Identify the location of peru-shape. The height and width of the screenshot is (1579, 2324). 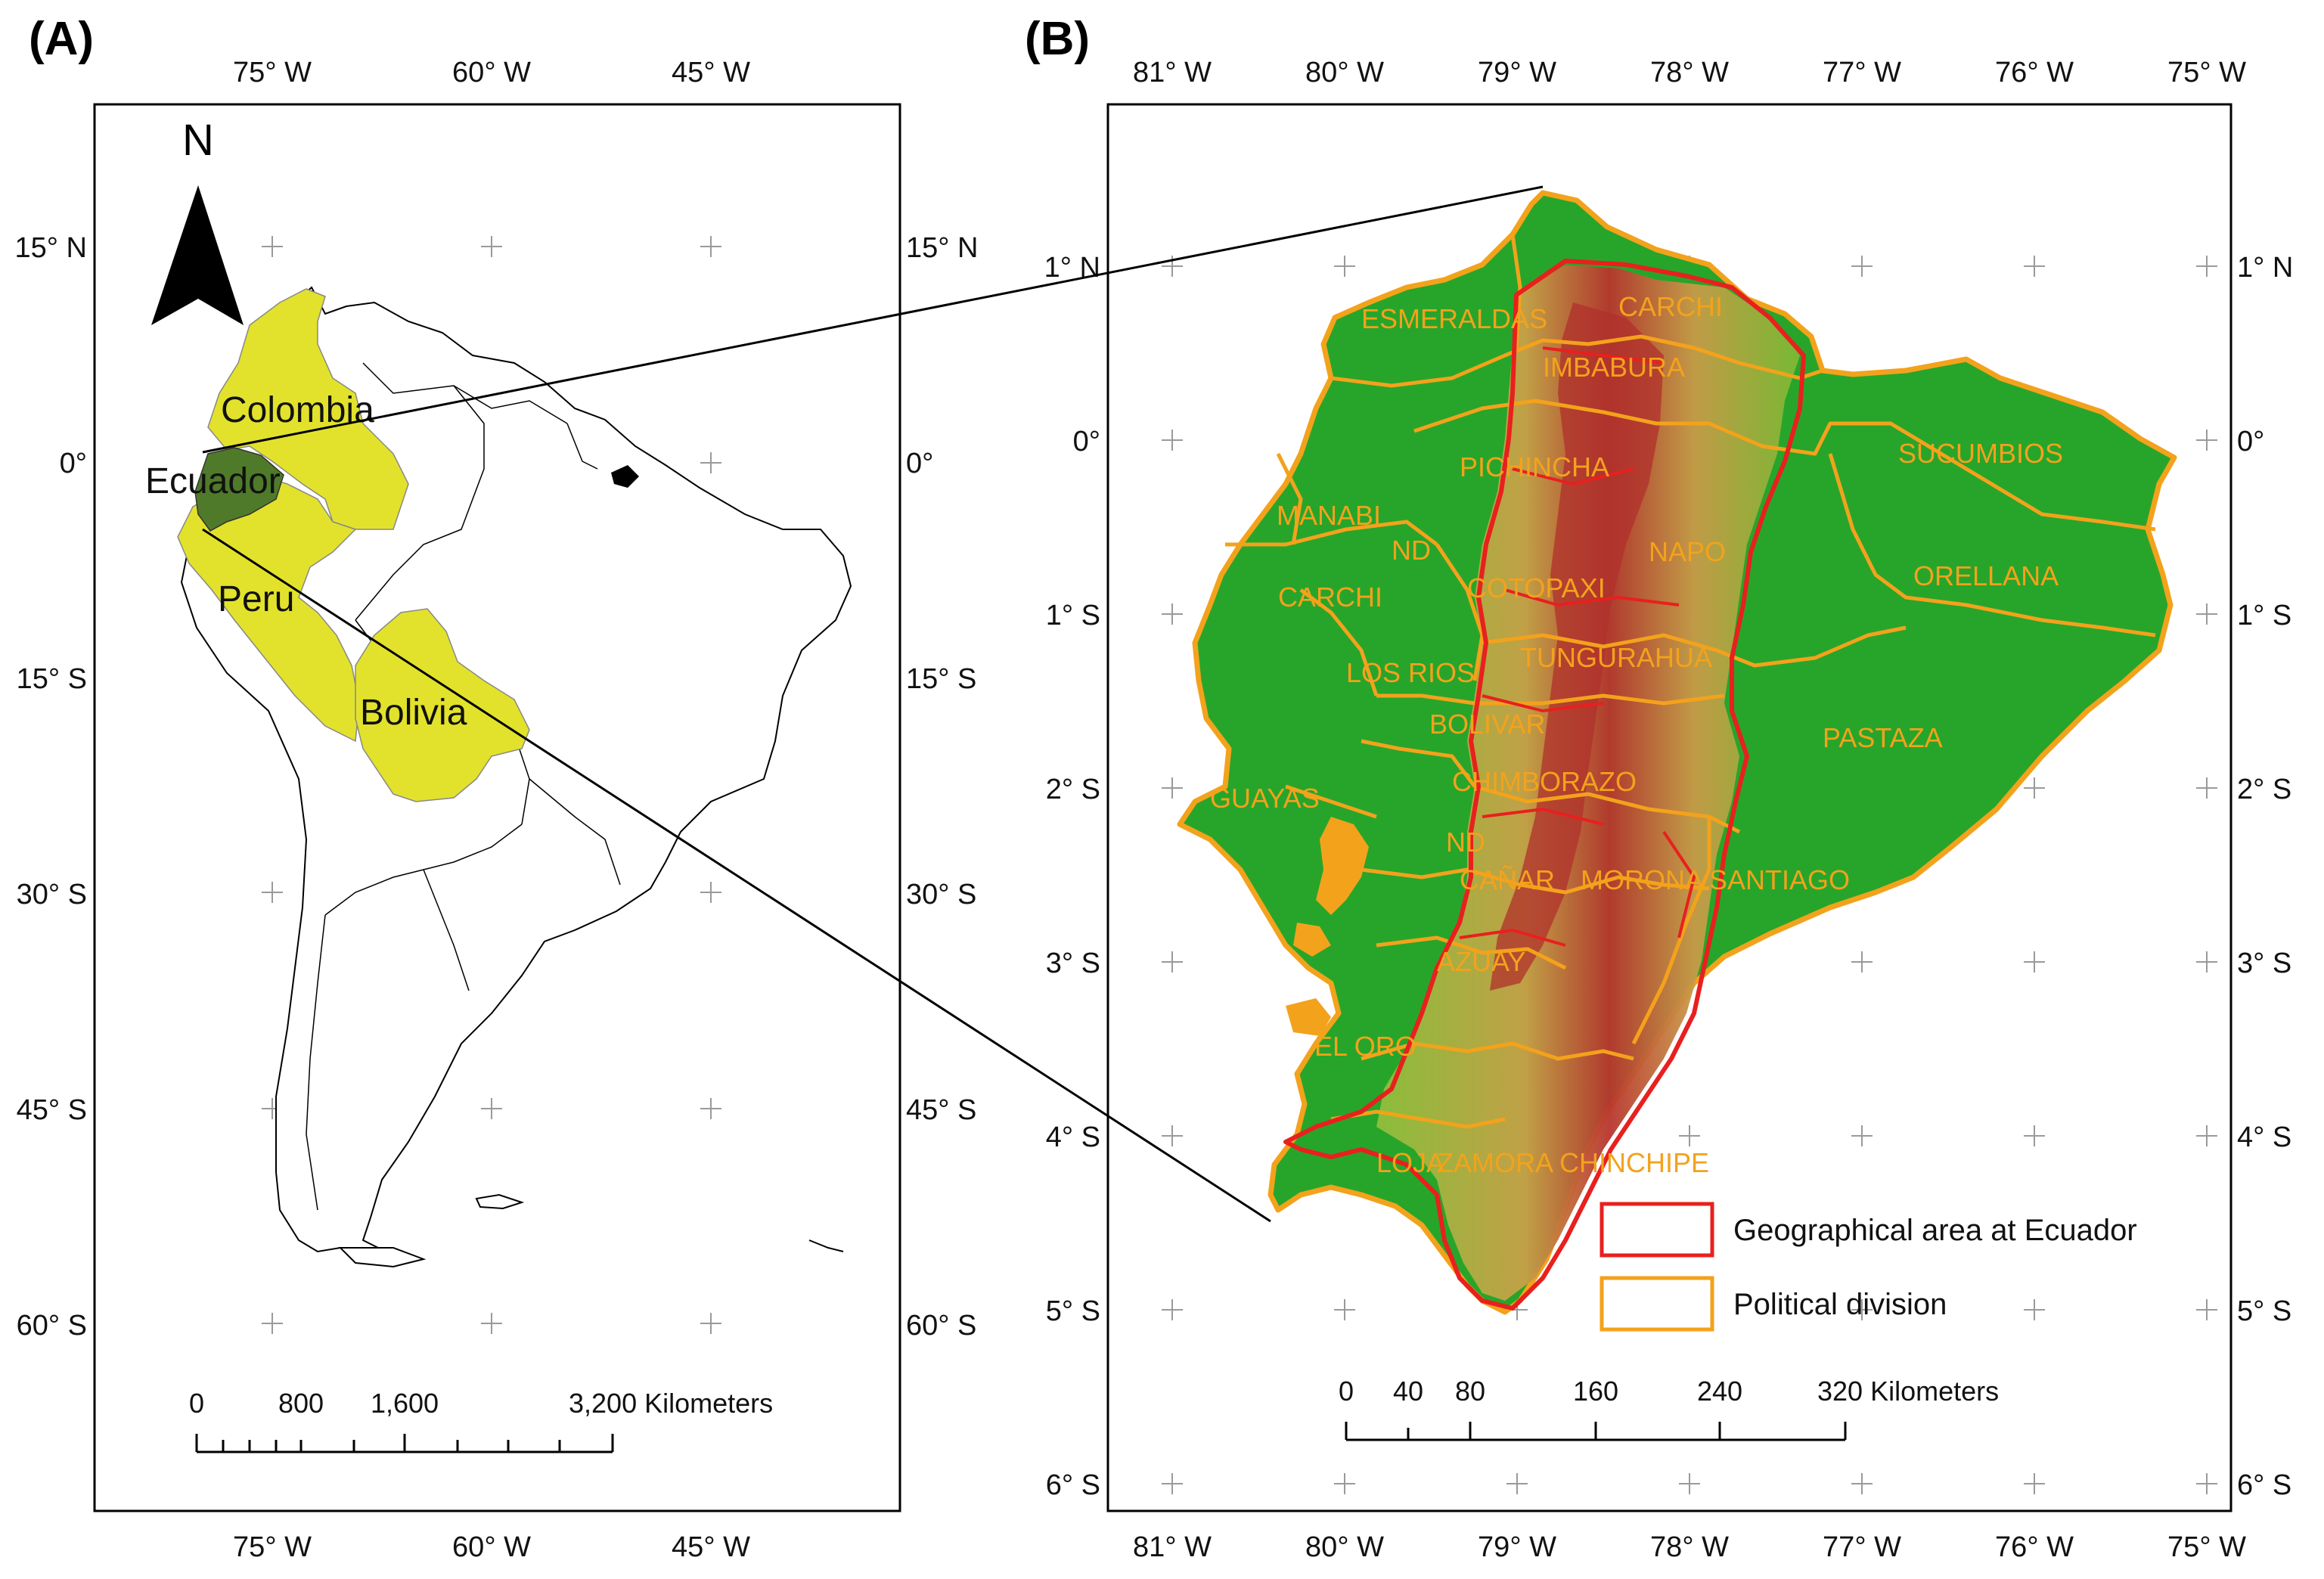
(268, 607).